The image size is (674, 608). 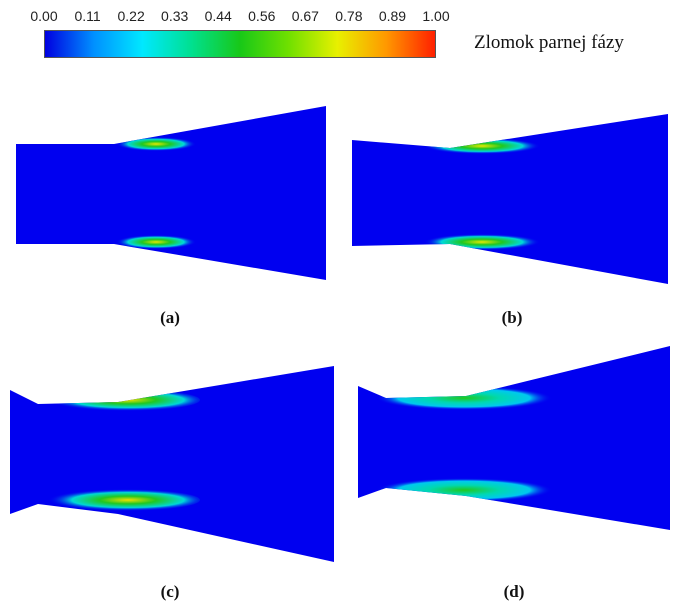 What do you see at coordinates (392, 16) in the screenshot?
I see `colorbar-tick-label: 0.89` at bounding box center [392, 16].